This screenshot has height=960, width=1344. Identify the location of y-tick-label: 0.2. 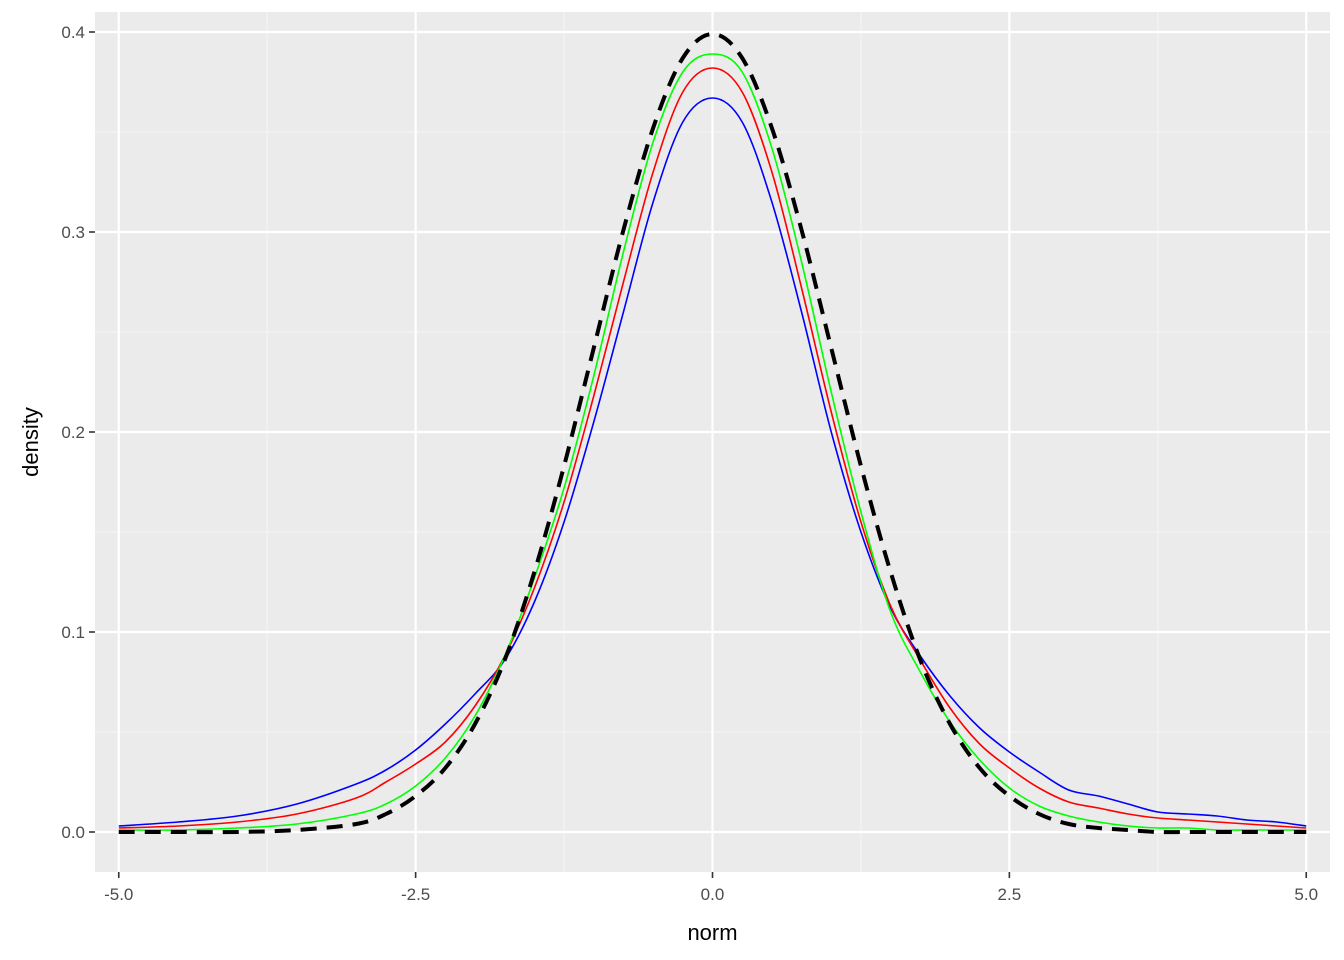
(73, 432).